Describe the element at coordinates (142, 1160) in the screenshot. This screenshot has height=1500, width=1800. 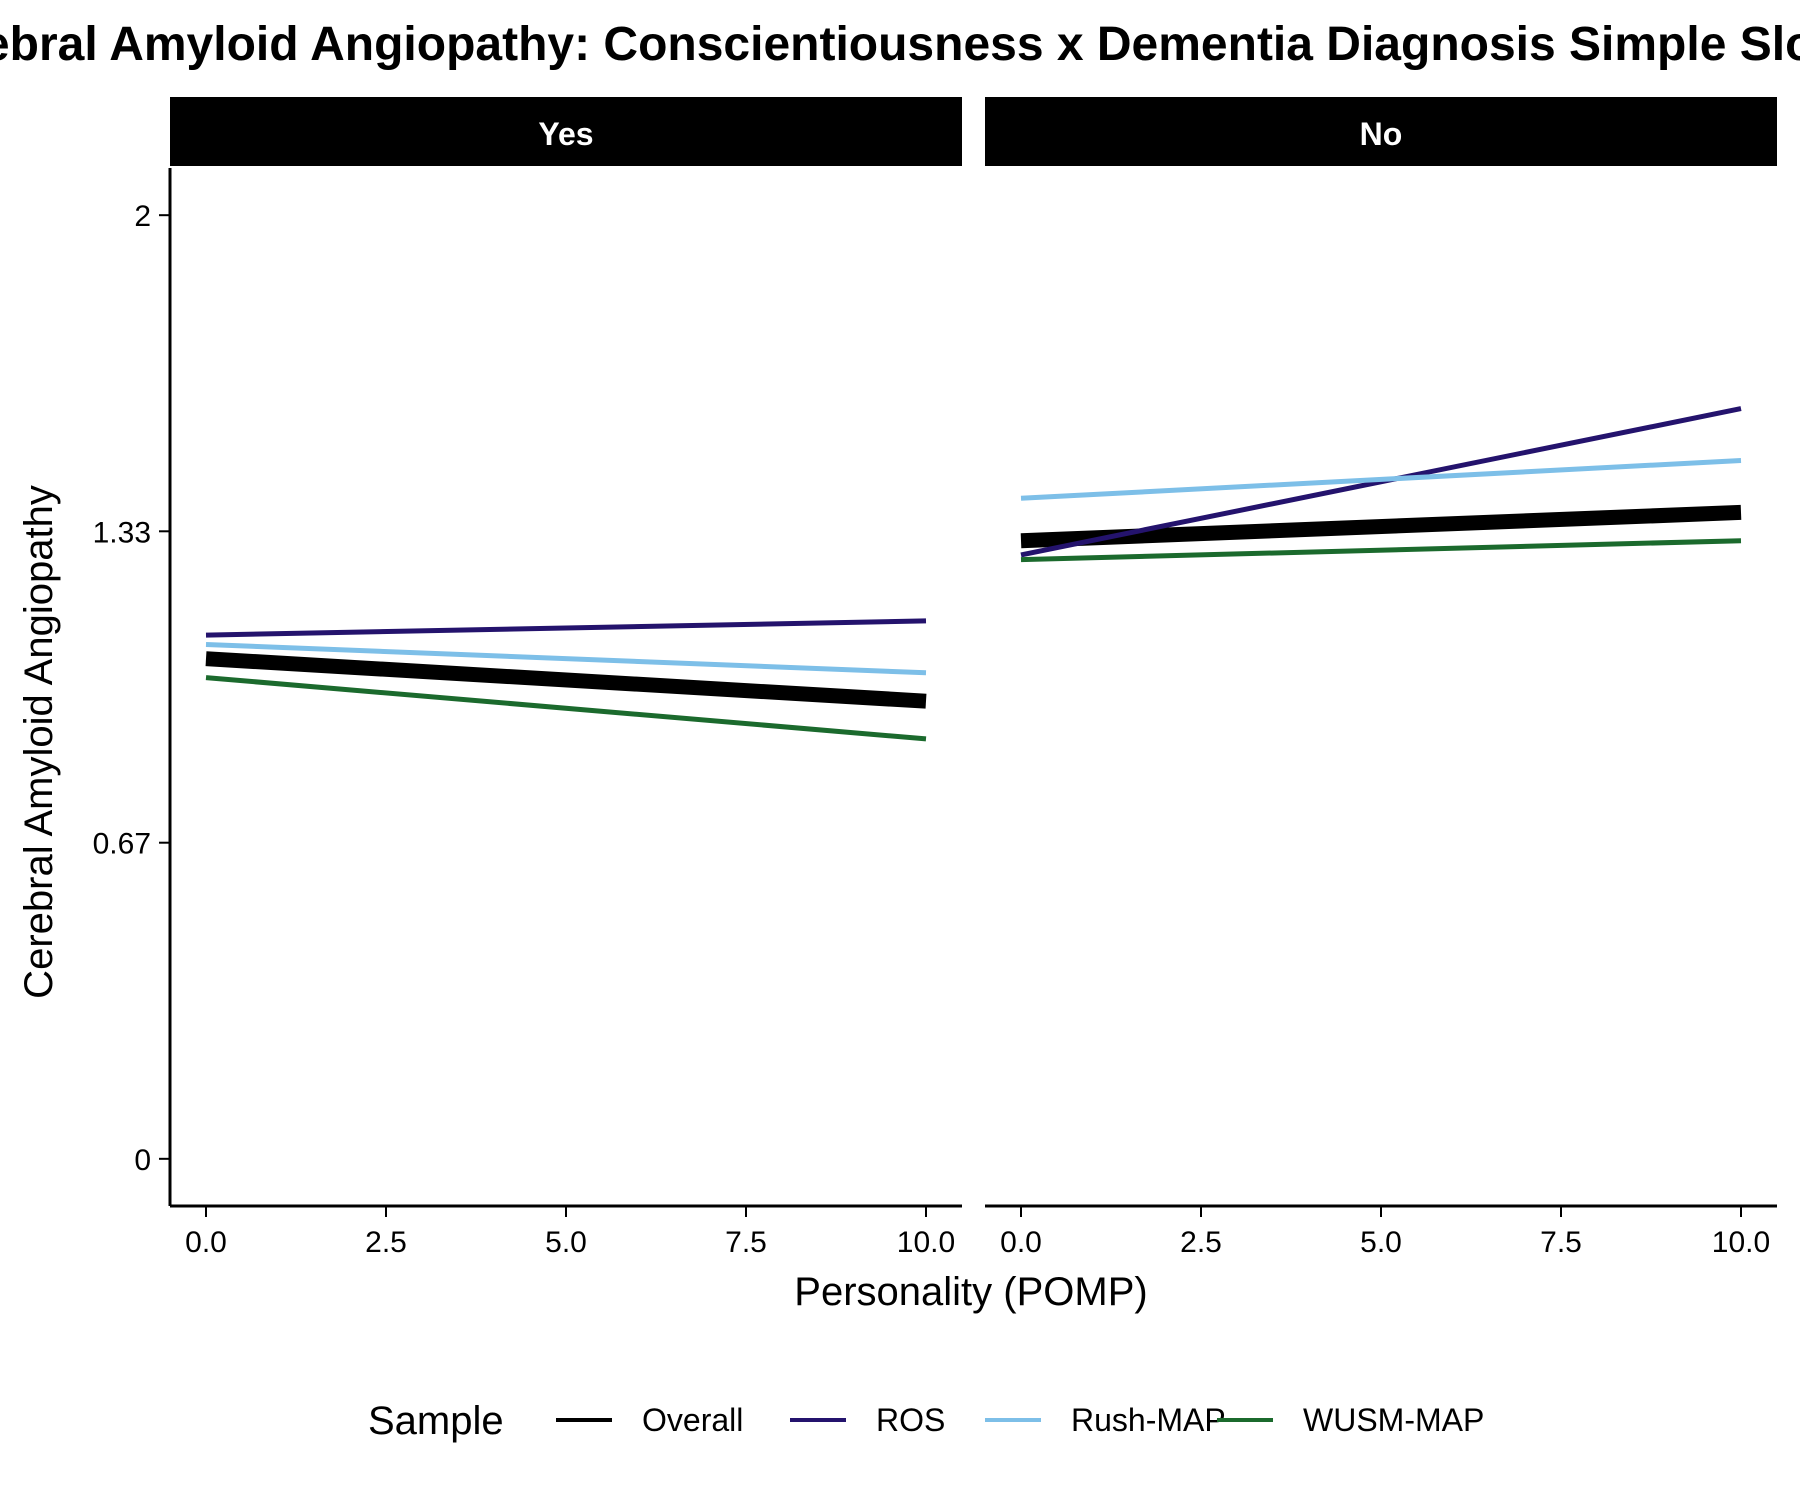
I see `y-tick-label: 0` at that location.